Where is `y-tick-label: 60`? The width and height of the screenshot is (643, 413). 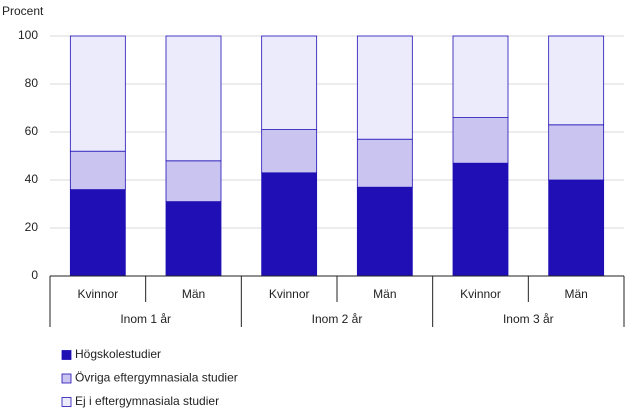
y-tick-label: 60 is located at coordinates (32, 131).